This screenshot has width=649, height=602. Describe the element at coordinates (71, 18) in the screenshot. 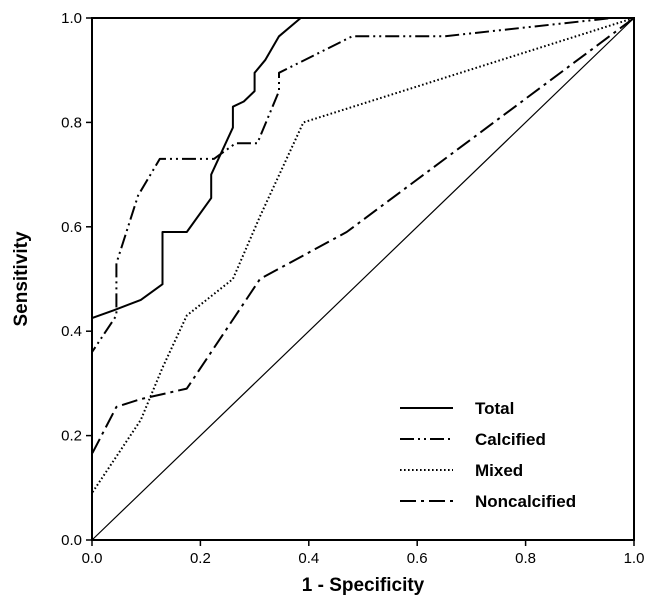

I see `y-tick-label: 1.0` at that location.